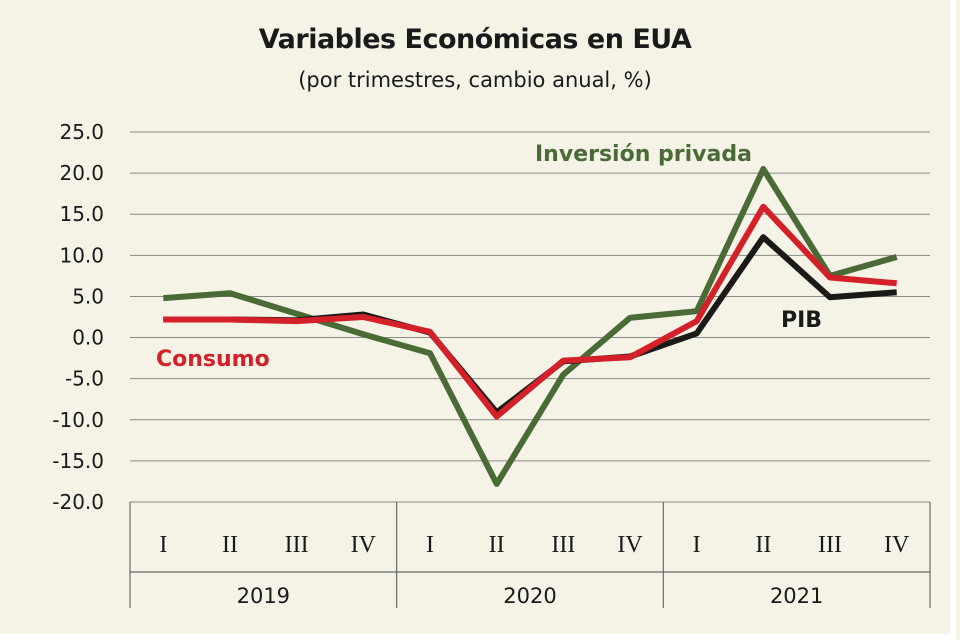 The image size is (960, 640). I want to click on y-tick-label: 5.0, so click(88, 296).